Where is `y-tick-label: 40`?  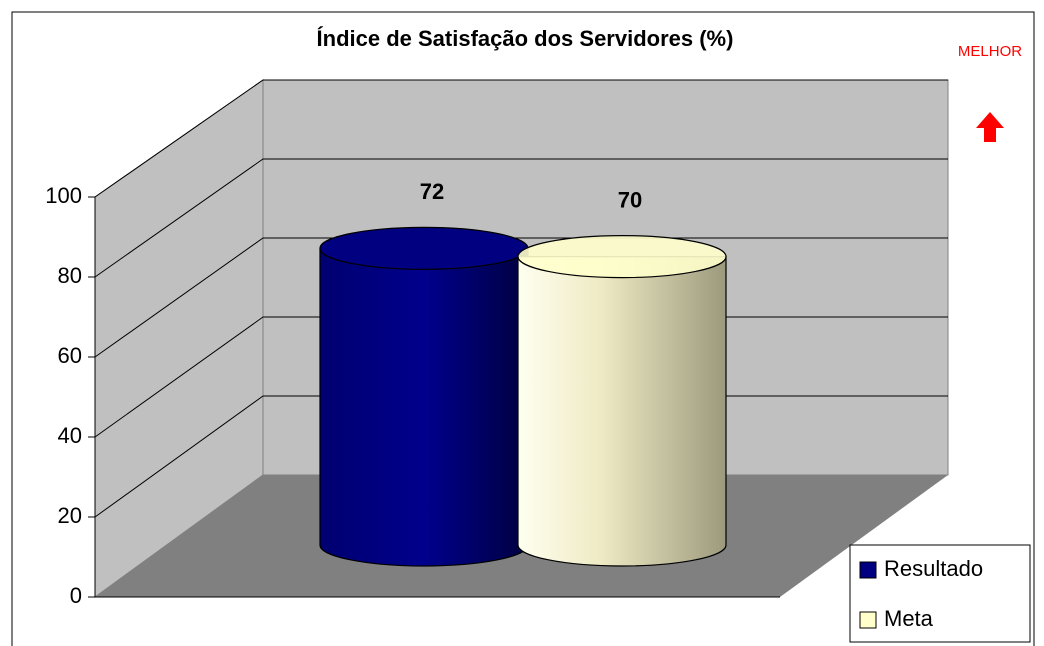 y-tick-label: 40 is located at coordinates (70, 435).